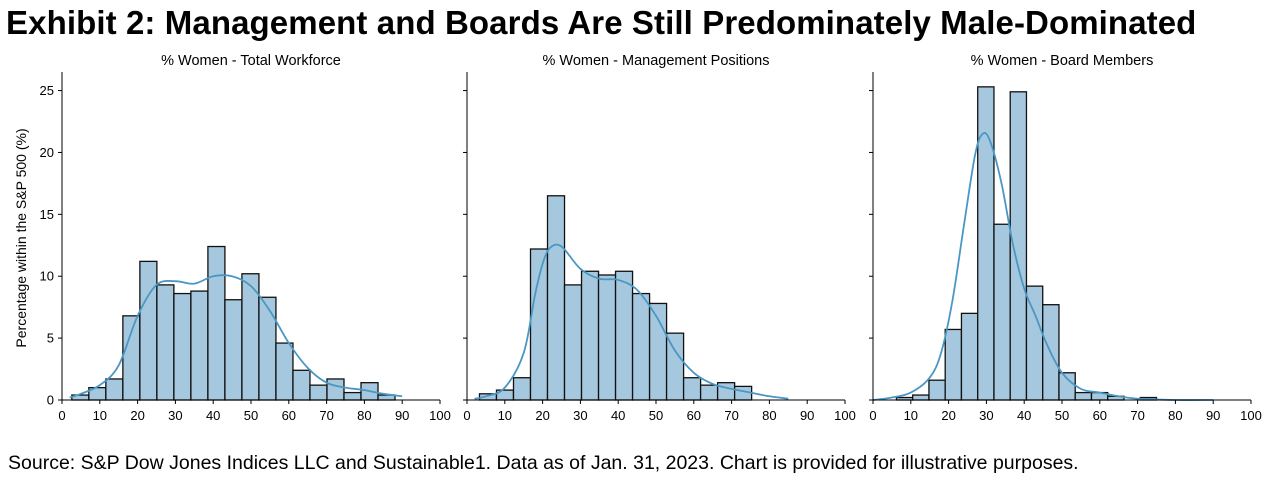  I want to click on panel-2-x-tick-label: 20, so click(542, 415).